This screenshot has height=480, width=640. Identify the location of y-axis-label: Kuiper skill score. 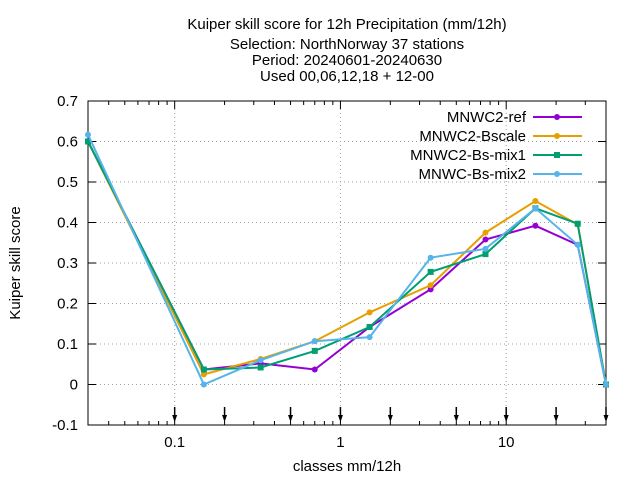
(15, 262).